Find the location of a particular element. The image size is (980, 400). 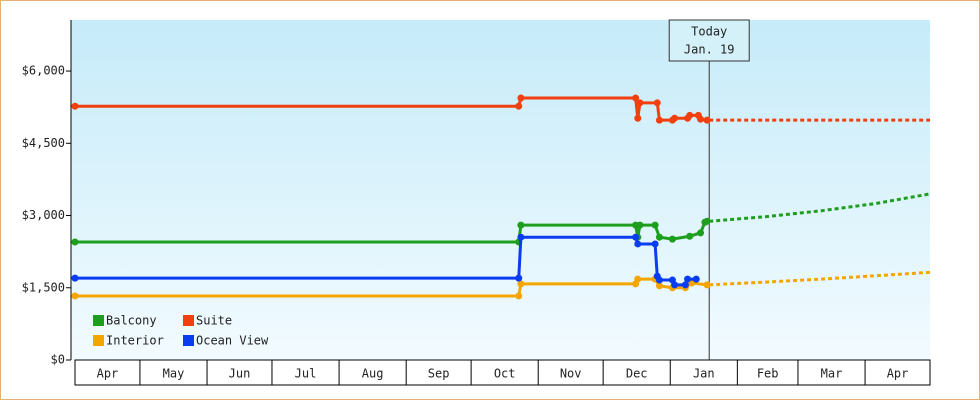

x-tick-label: Jan is located at coordinates (704, 374).